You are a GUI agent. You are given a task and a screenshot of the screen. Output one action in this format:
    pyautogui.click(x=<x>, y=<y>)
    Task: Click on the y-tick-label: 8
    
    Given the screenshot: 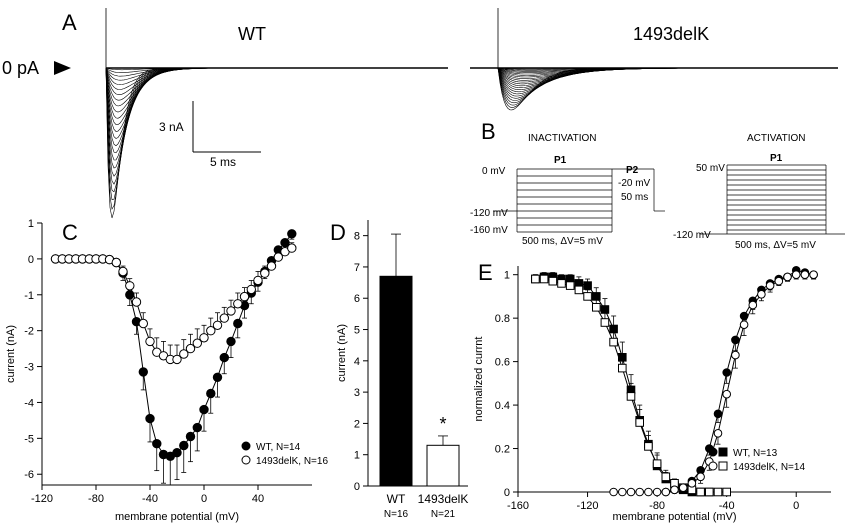 What is the action you would take?
    pyautogui.click(x=357, y=237)
    